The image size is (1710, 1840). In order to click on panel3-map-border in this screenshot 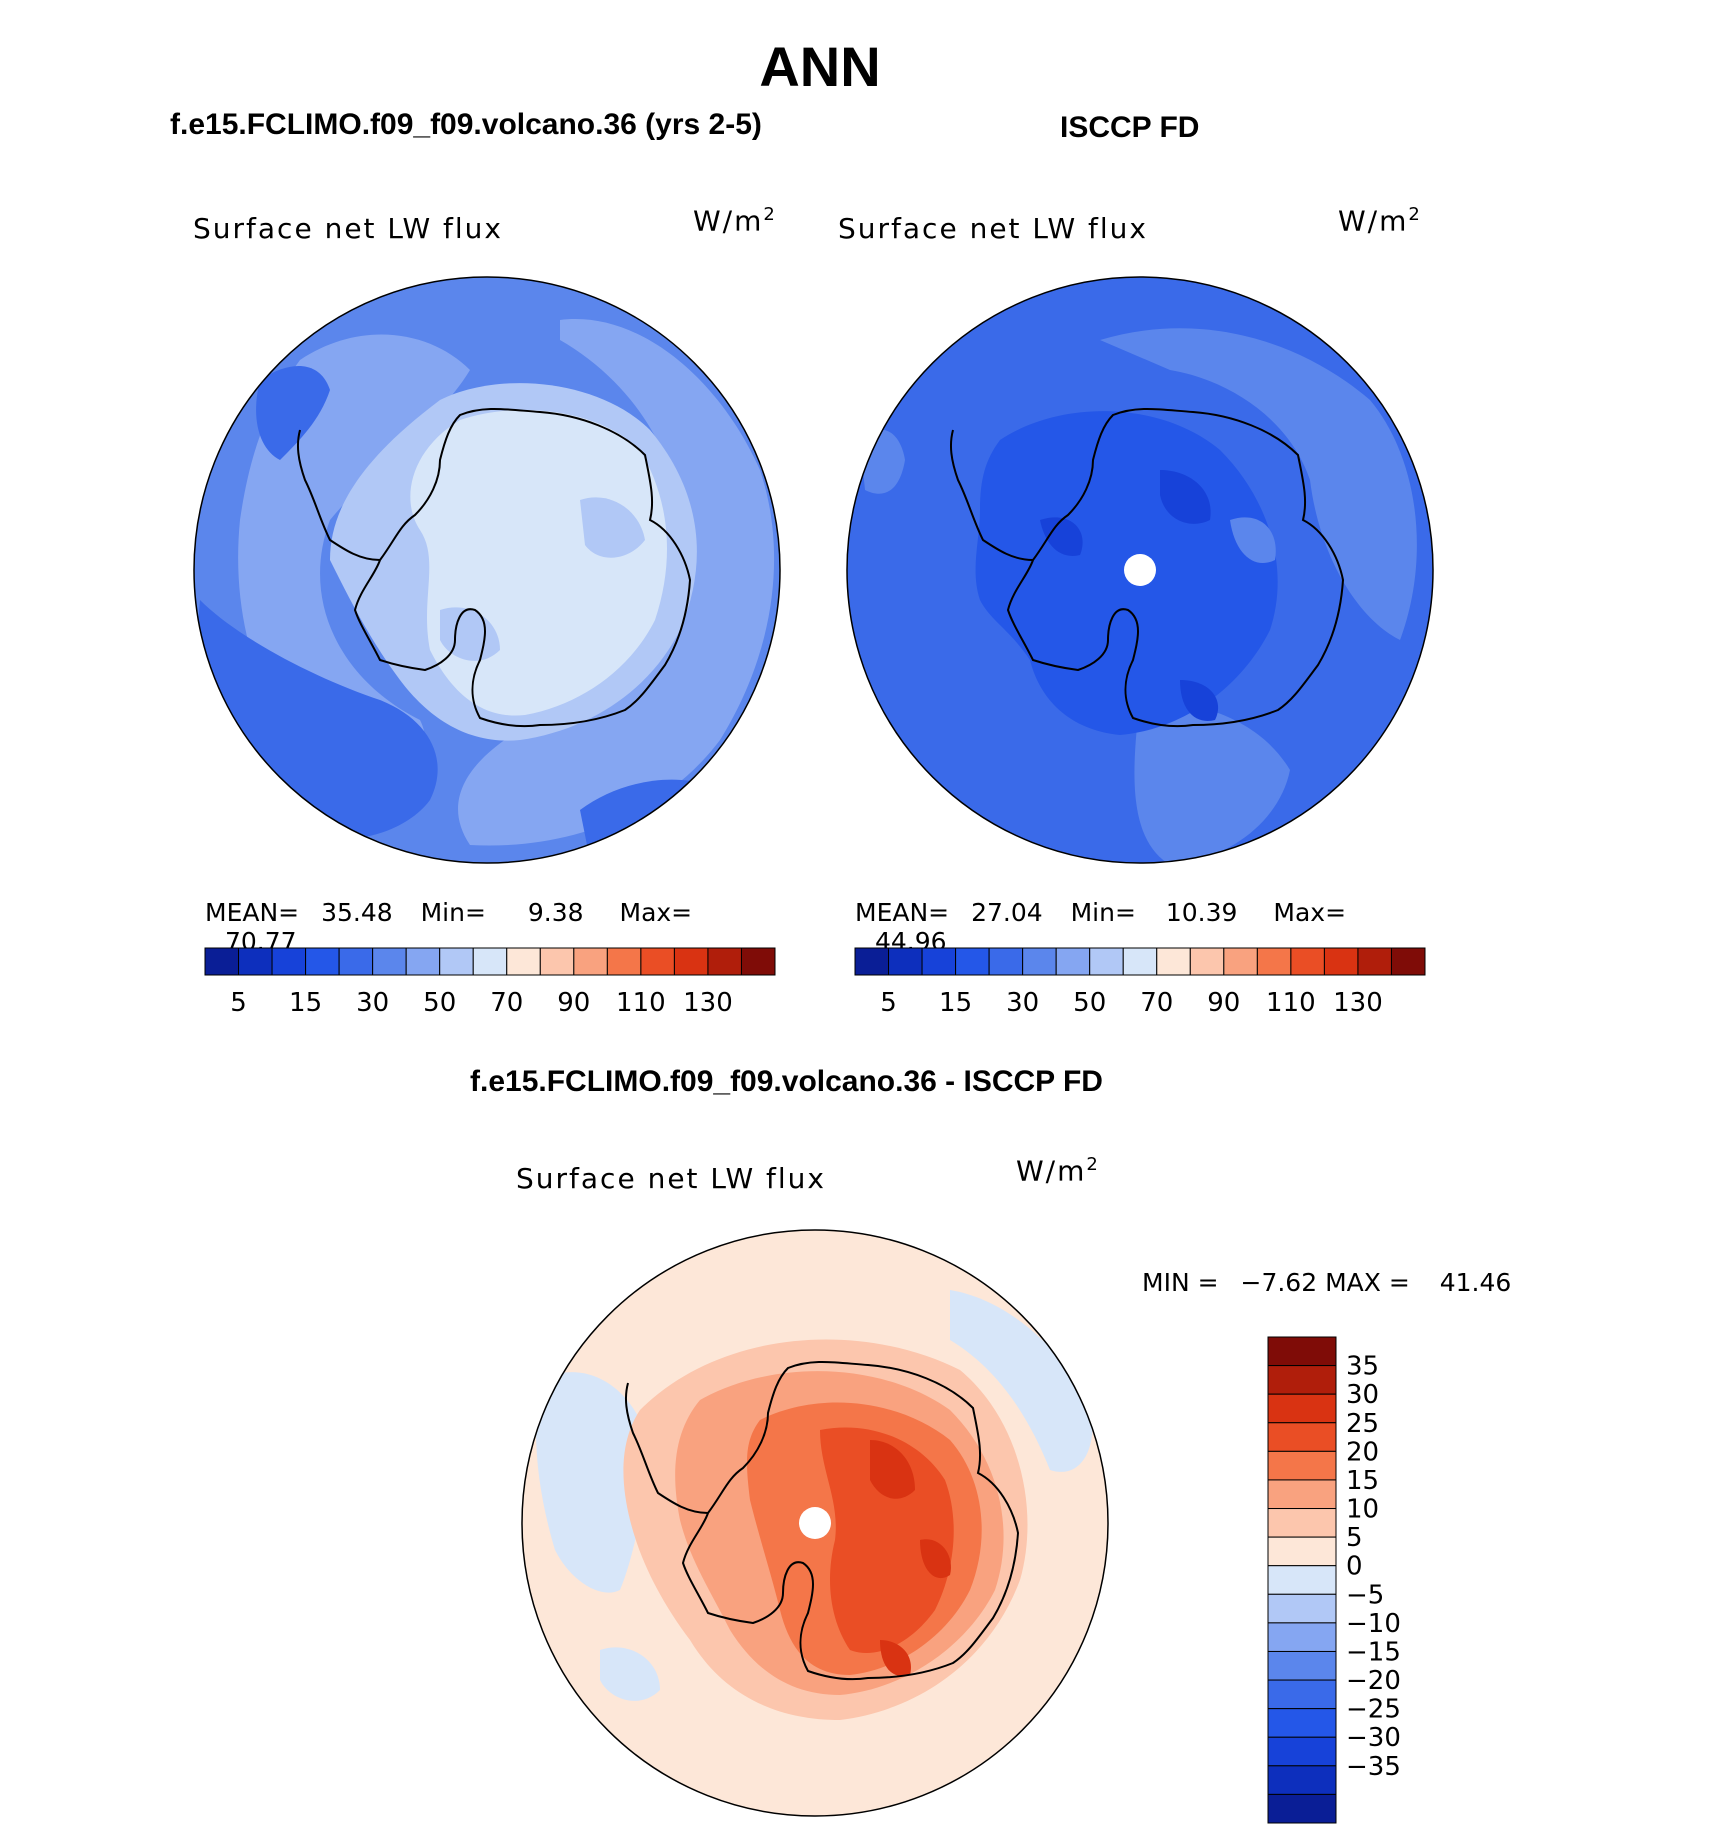, I will do `click(815, 1523)`.